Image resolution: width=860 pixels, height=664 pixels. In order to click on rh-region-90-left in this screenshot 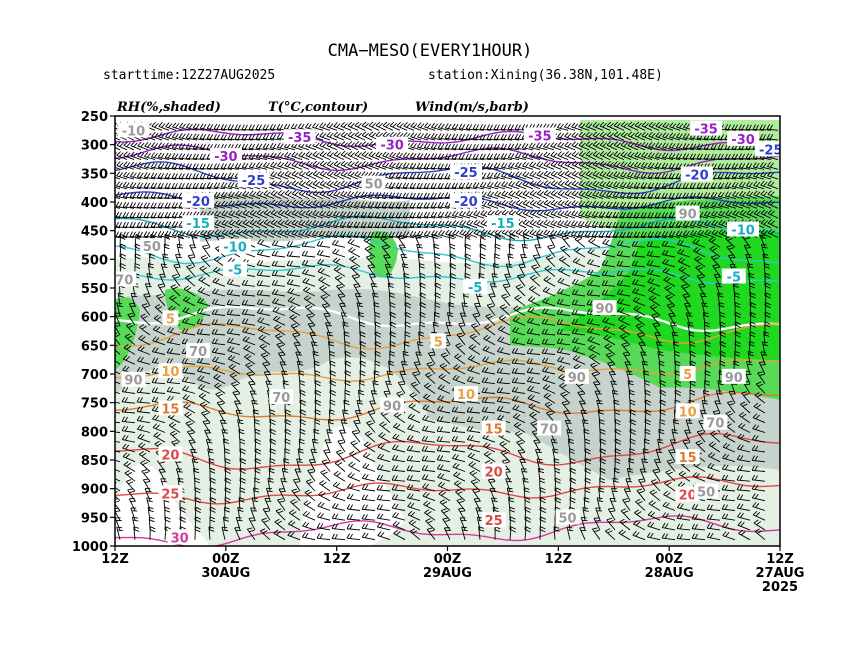, I will do `click(127, 333)`.